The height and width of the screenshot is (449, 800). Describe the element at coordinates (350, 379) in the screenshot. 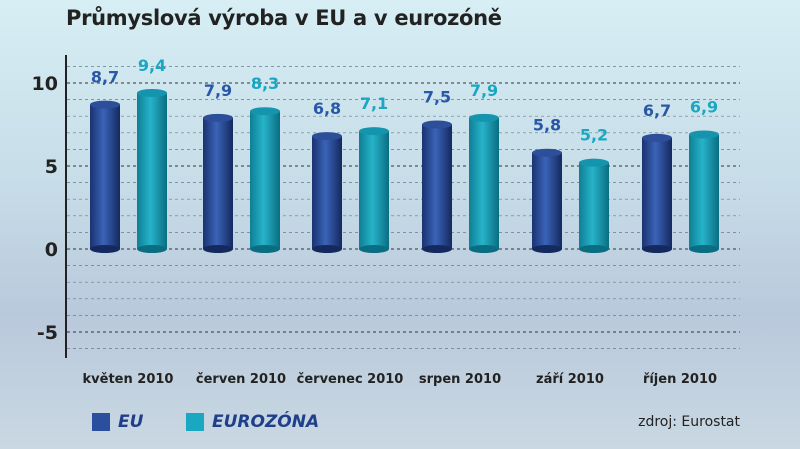

I see `x-tick-label: červenec 2010` at that location.